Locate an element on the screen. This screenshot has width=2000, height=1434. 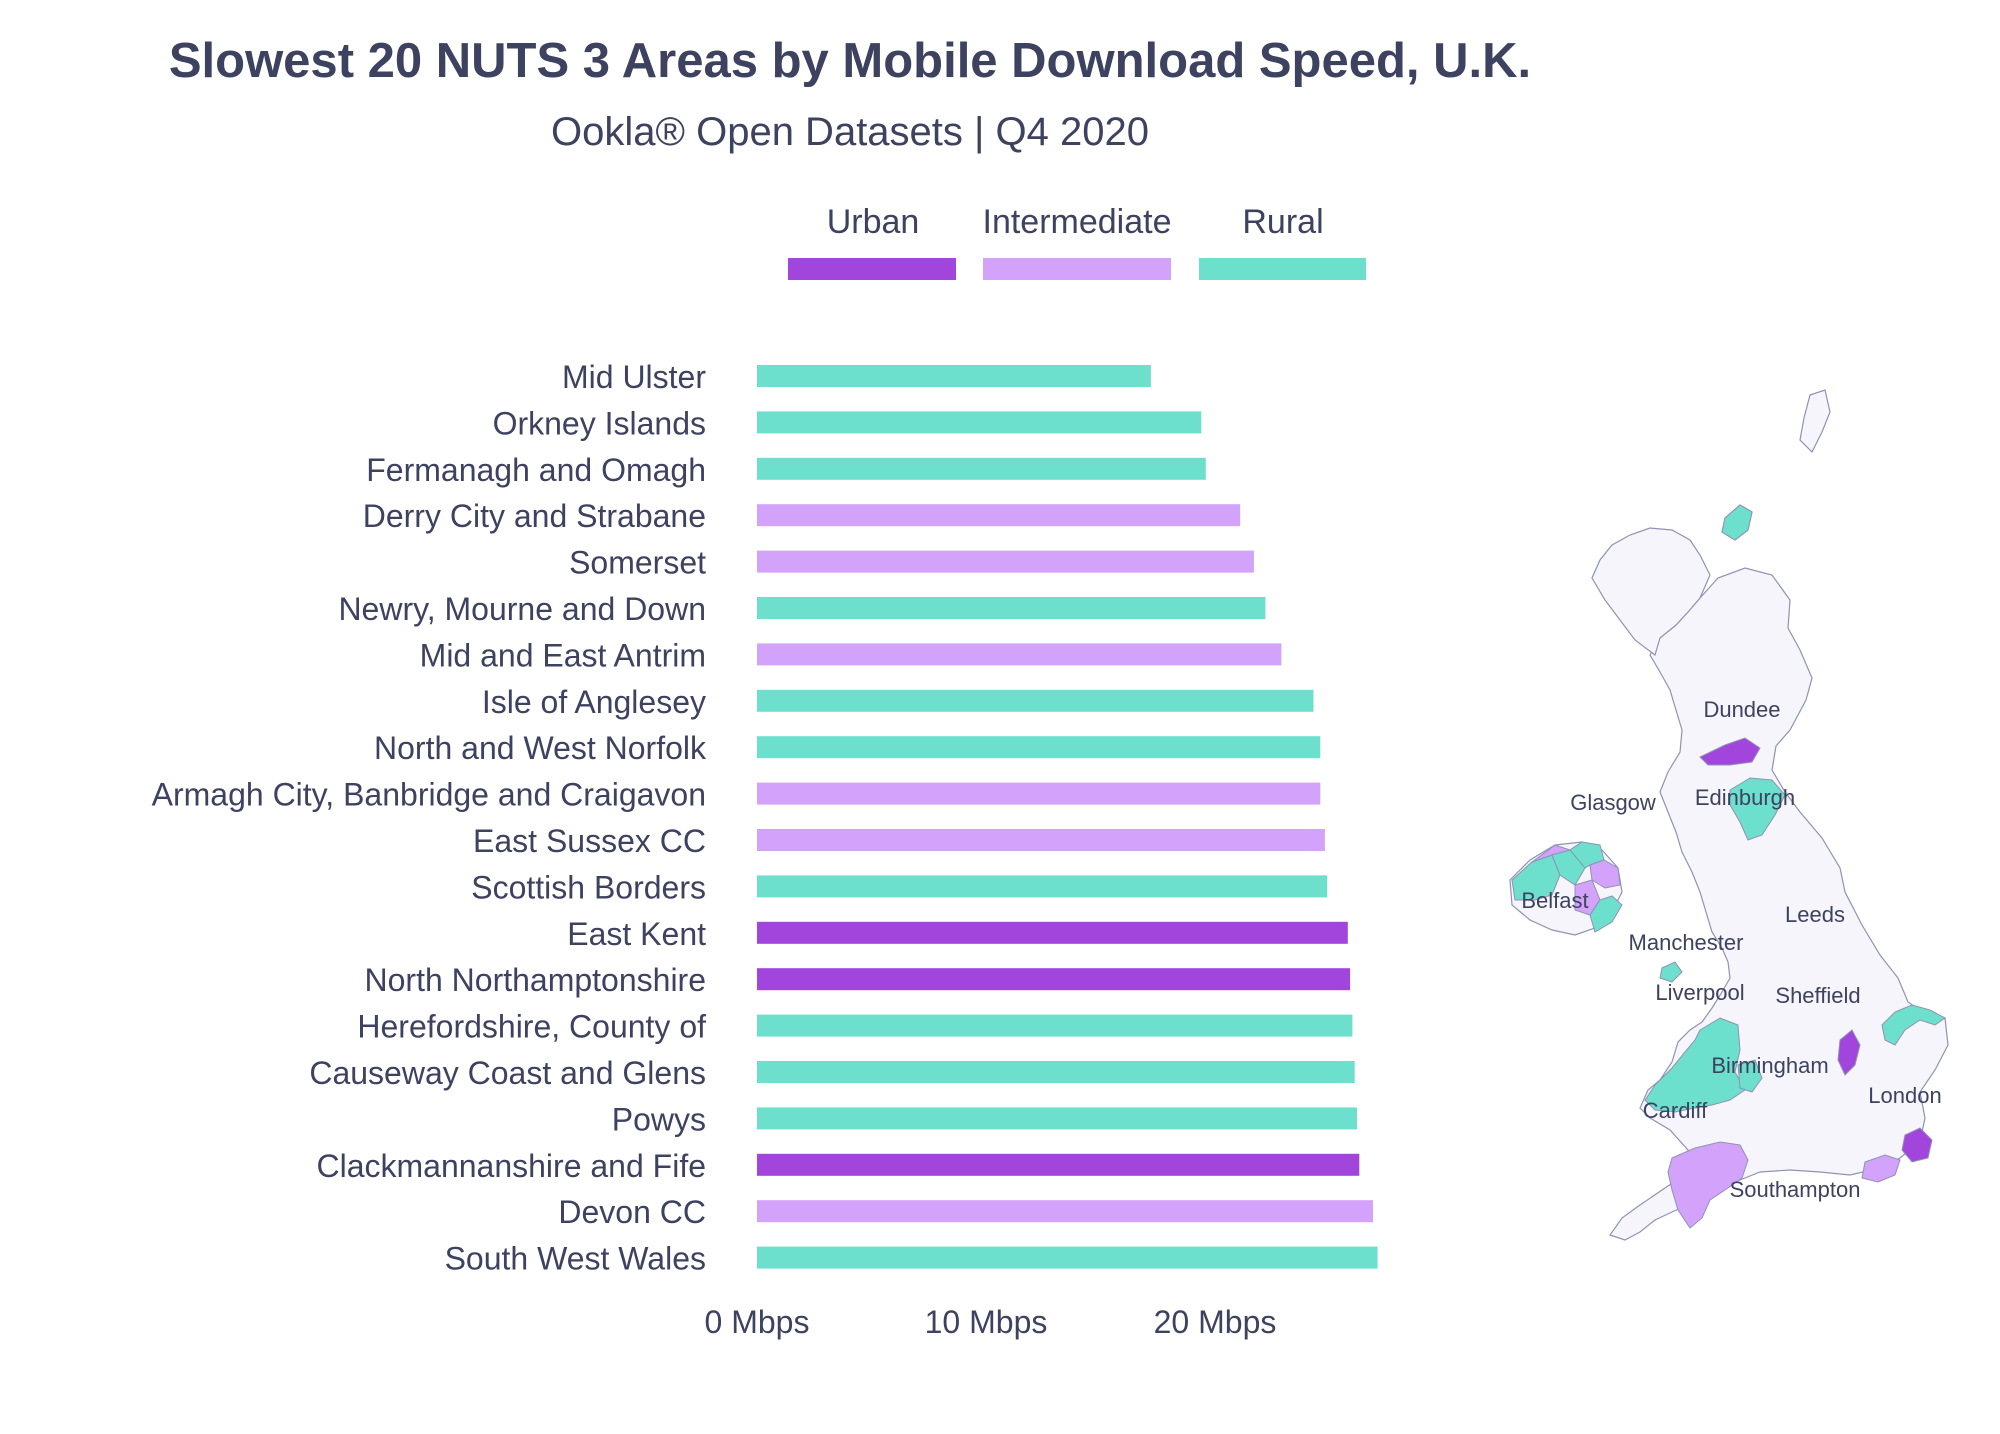
legend-label-urban: Urban is located at coordinates (873, 222).